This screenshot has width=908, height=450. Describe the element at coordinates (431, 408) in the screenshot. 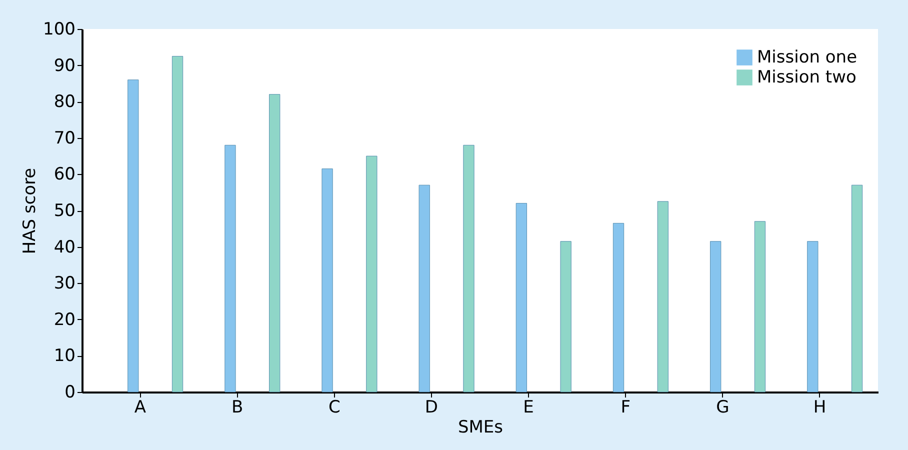

I see `x-tick-label: D` at that location.